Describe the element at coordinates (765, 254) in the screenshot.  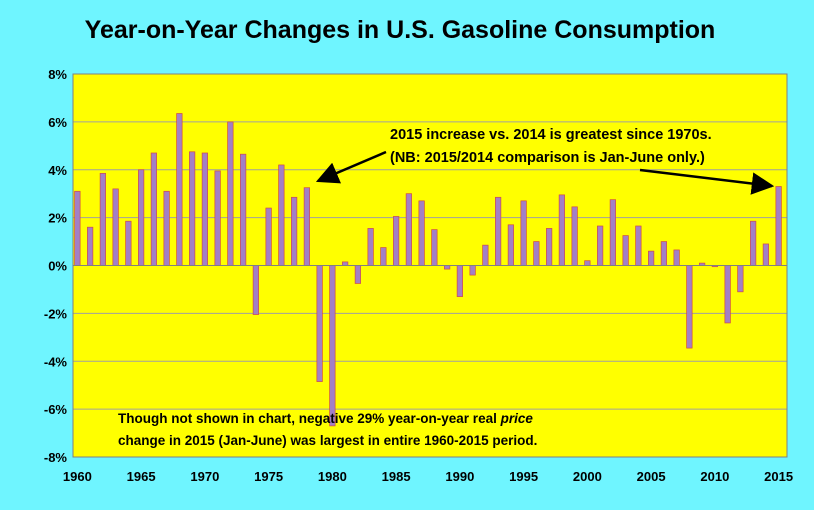
I see `bar-2014` at that location.